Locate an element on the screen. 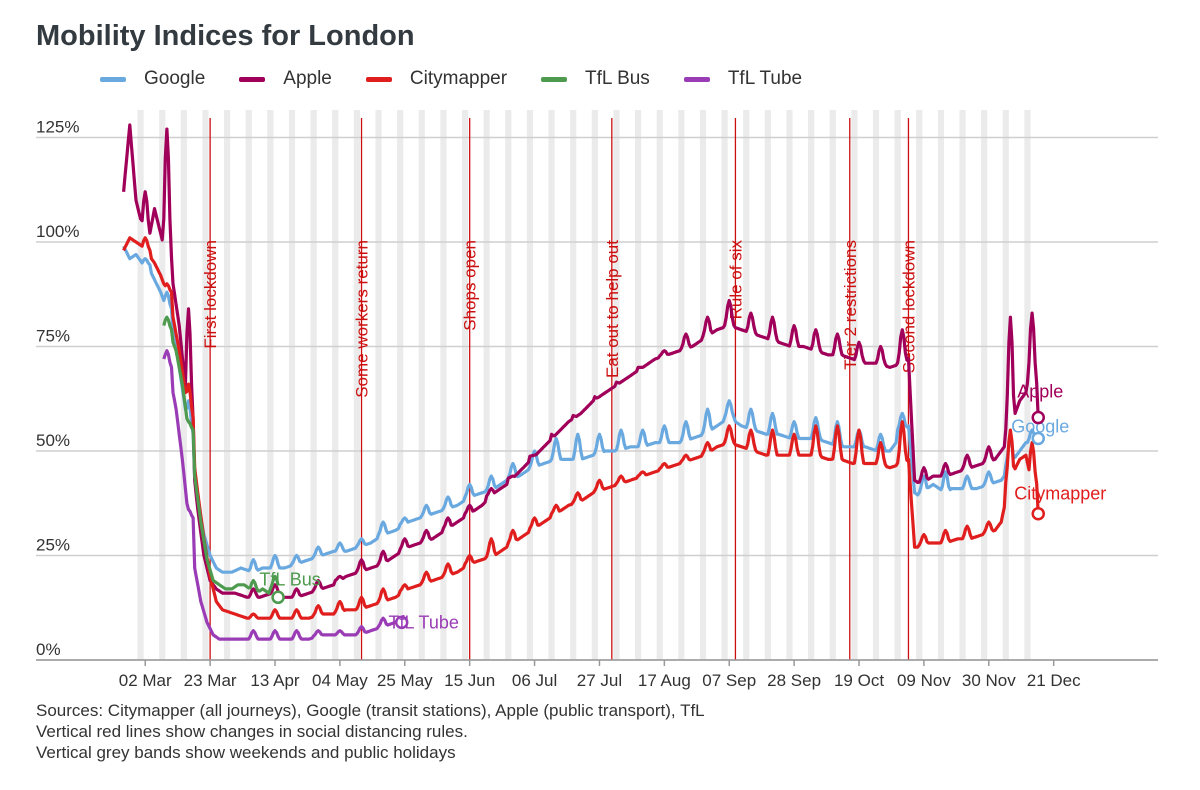 Image resolution: width=1200 pixels, height=790 pixels. legend-item: Google is located at coordinates (152, 79).